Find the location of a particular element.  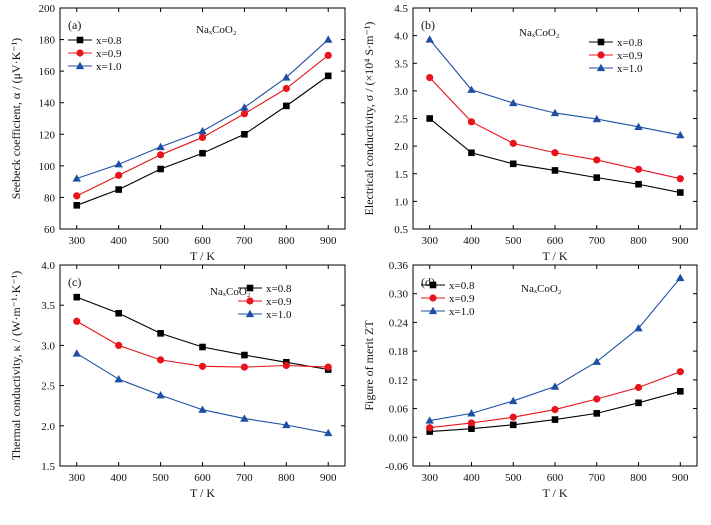

y-tick-label: 120 is located at coordinates (47, 135).